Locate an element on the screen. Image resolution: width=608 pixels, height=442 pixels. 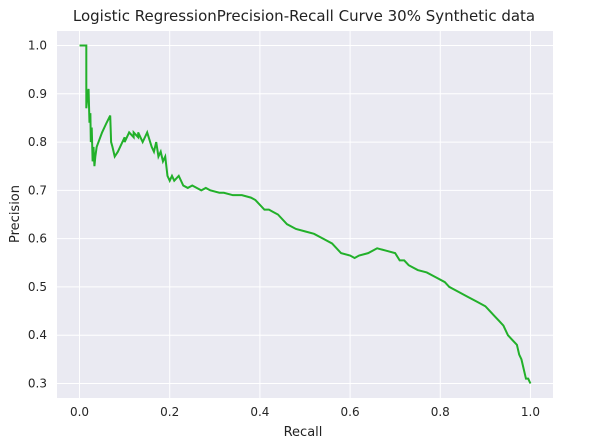
x-axis-label: Recall is located at coordinates (303, 432).